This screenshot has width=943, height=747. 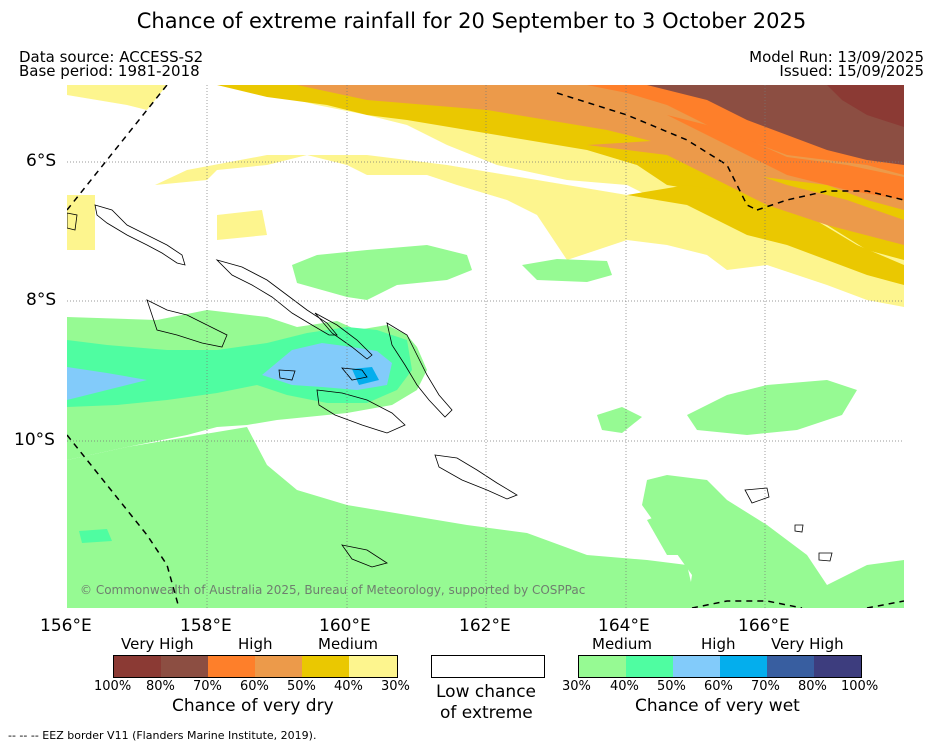 I want to click on data-source: Data source: ACCESS-S2, so click(x=111, y=57).